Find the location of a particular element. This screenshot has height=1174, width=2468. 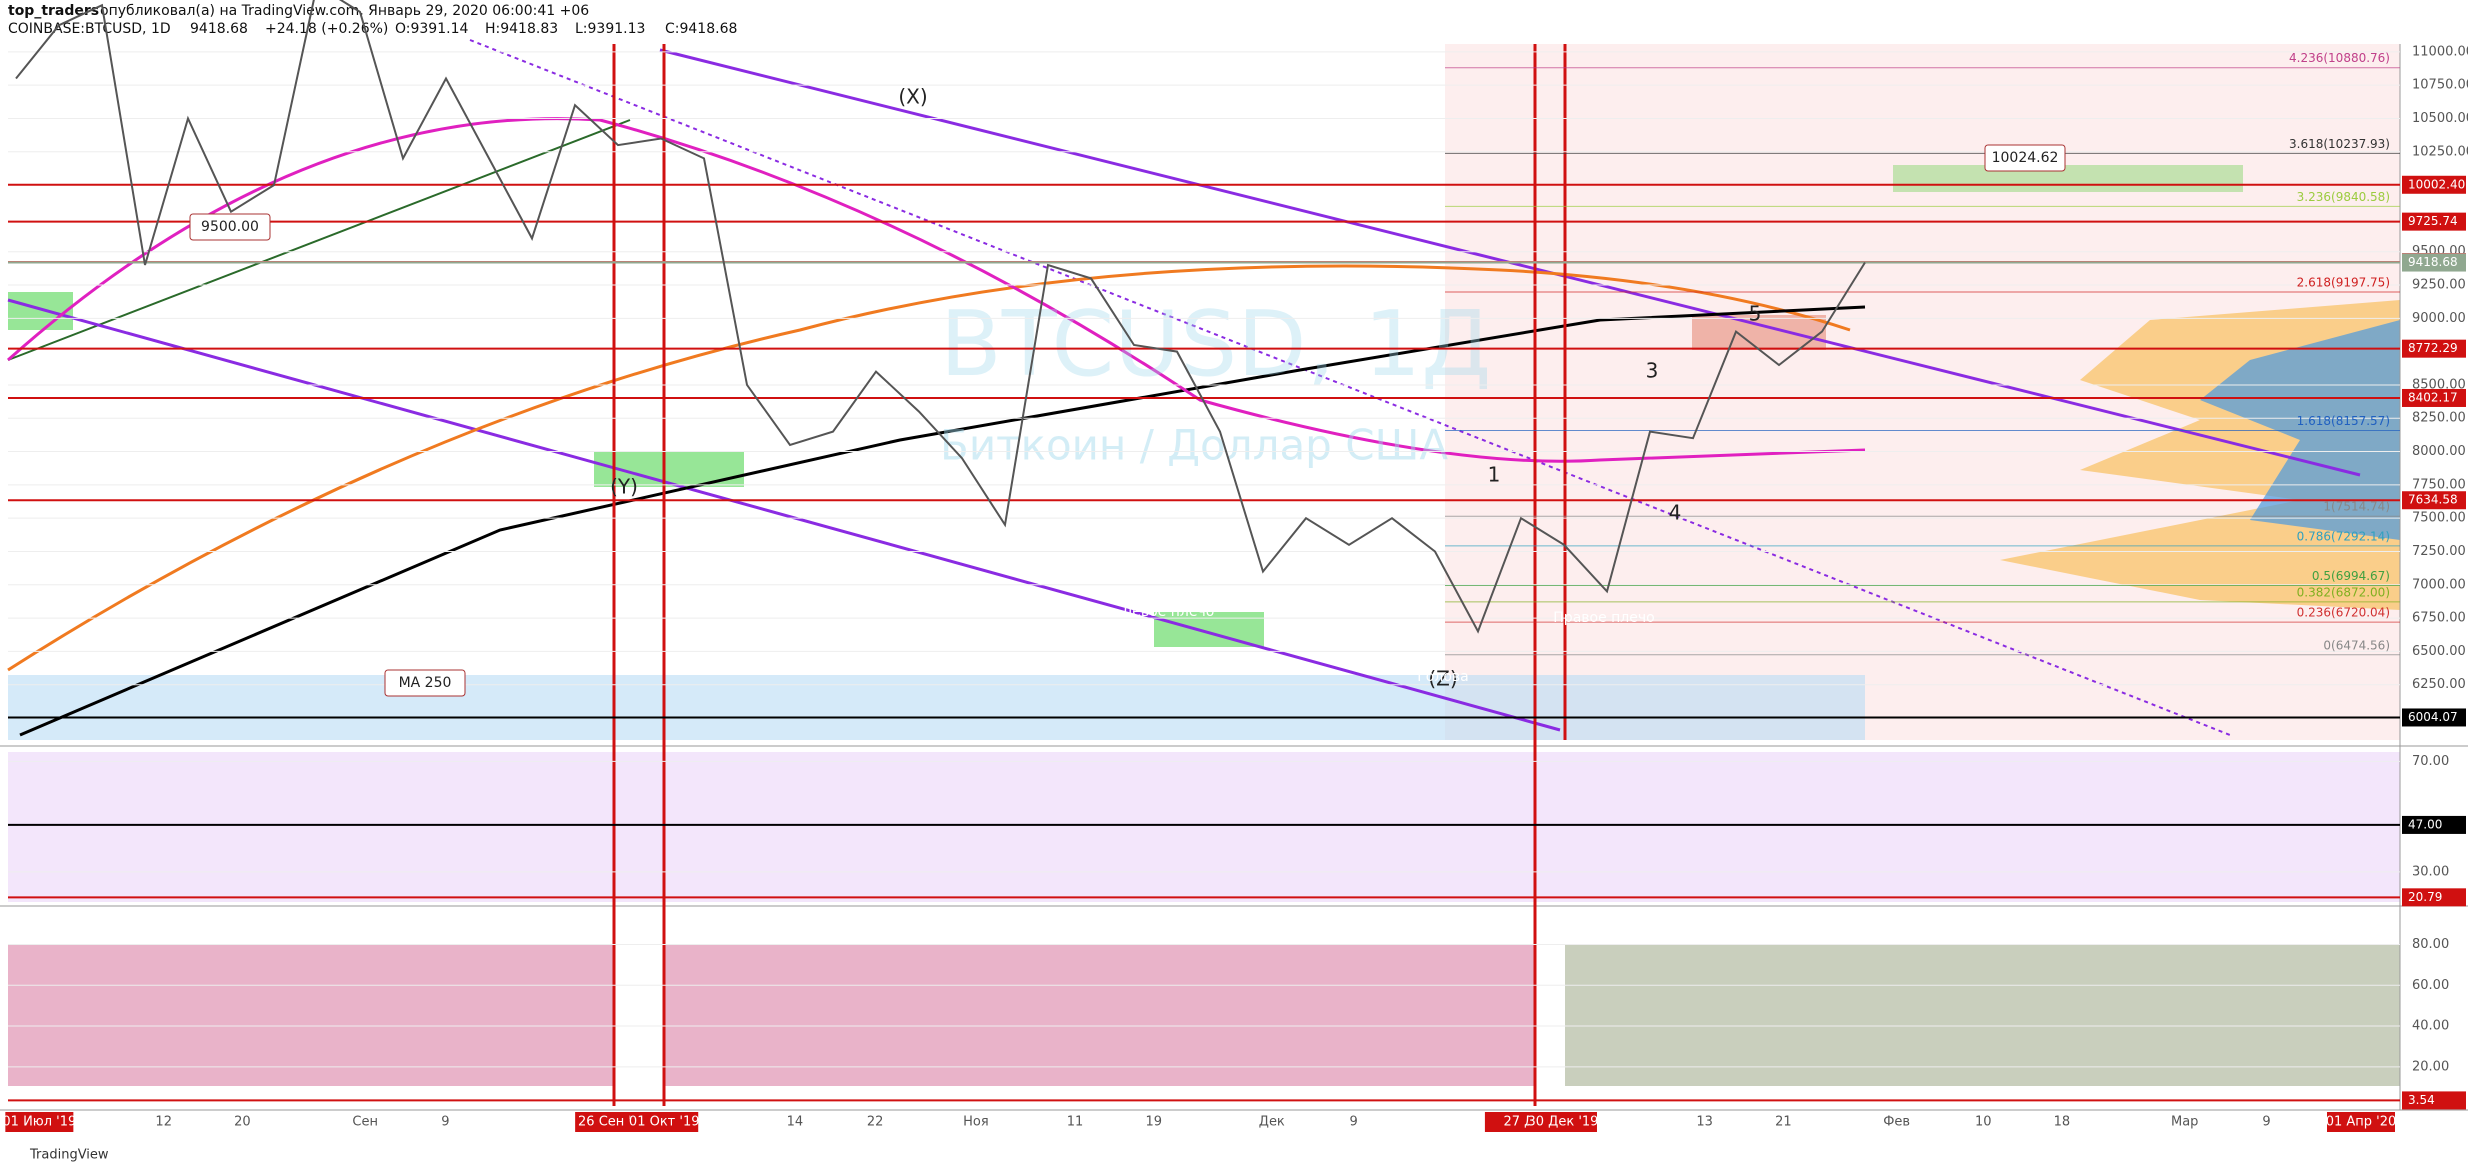

y-tick-label: 10750.00 is located at coordinates (2440, 85).